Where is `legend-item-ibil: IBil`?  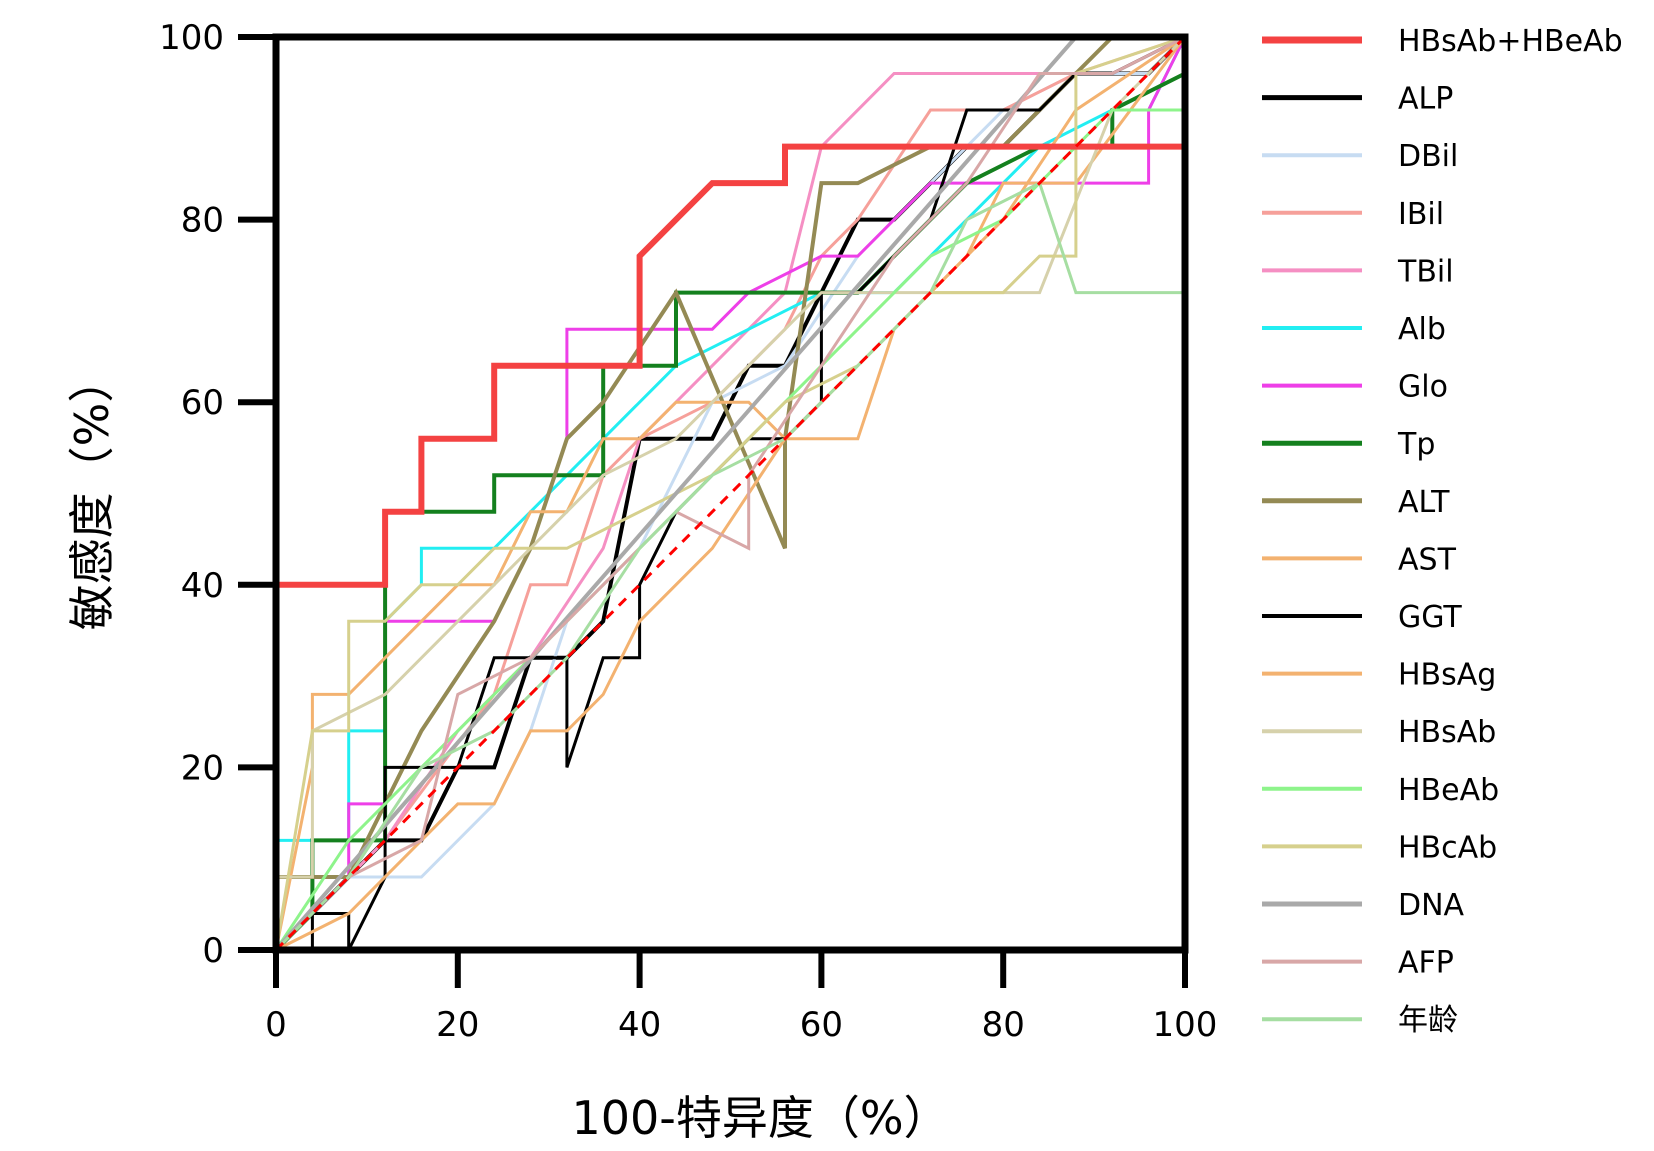
legend-item-ibil: IBil is located at coordinates (1353, 214).